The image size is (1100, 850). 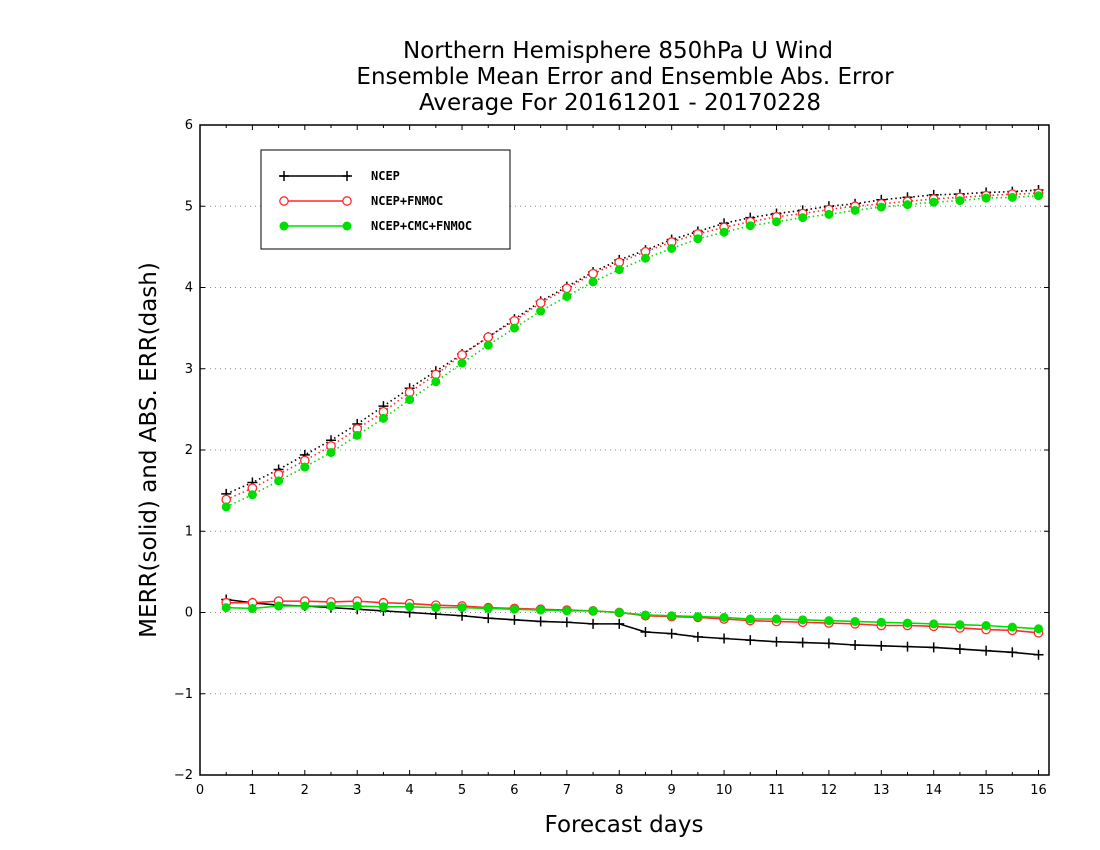 I want to click on legend-items: NCEP NCEP+FNMOC NCEP+CMC+FNMOC, so click(x=375, y=201).